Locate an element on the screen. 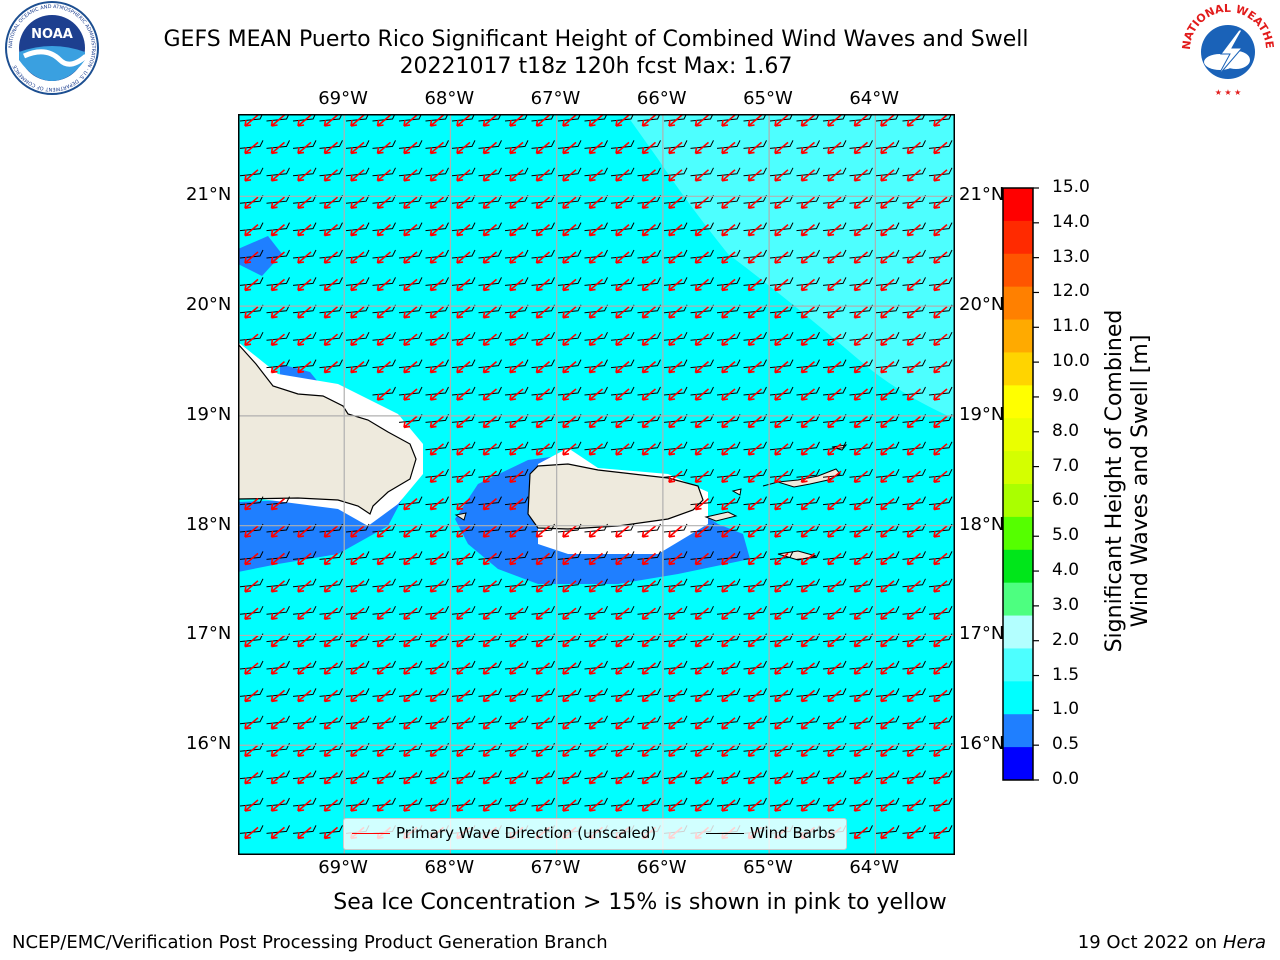  colorbar-tick-label: 10.0 is located at coordinates (1071, 361).